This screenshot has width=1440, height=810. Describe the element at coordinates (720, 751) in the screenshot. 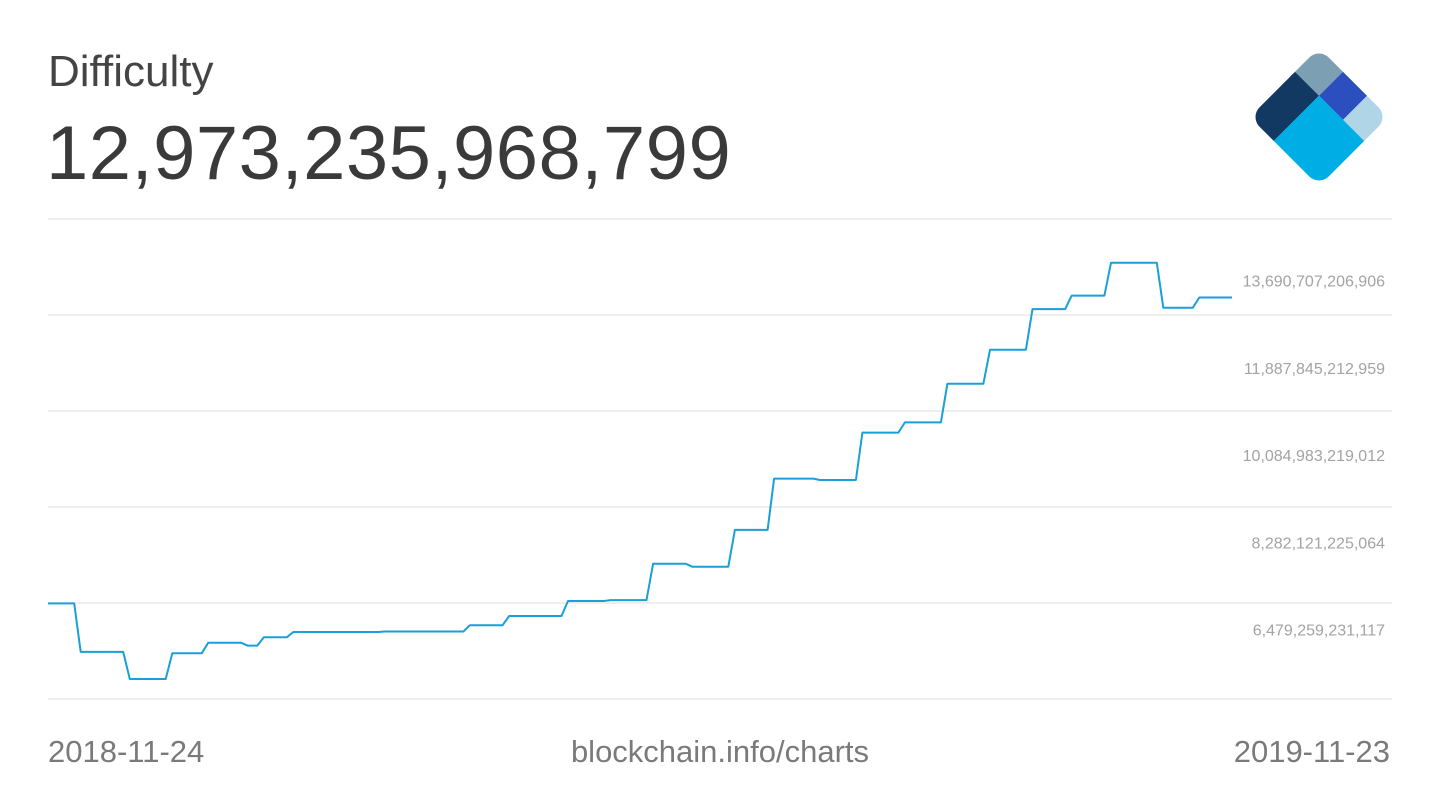

I see `source-attribution: blockchain.info/charts` at that location.